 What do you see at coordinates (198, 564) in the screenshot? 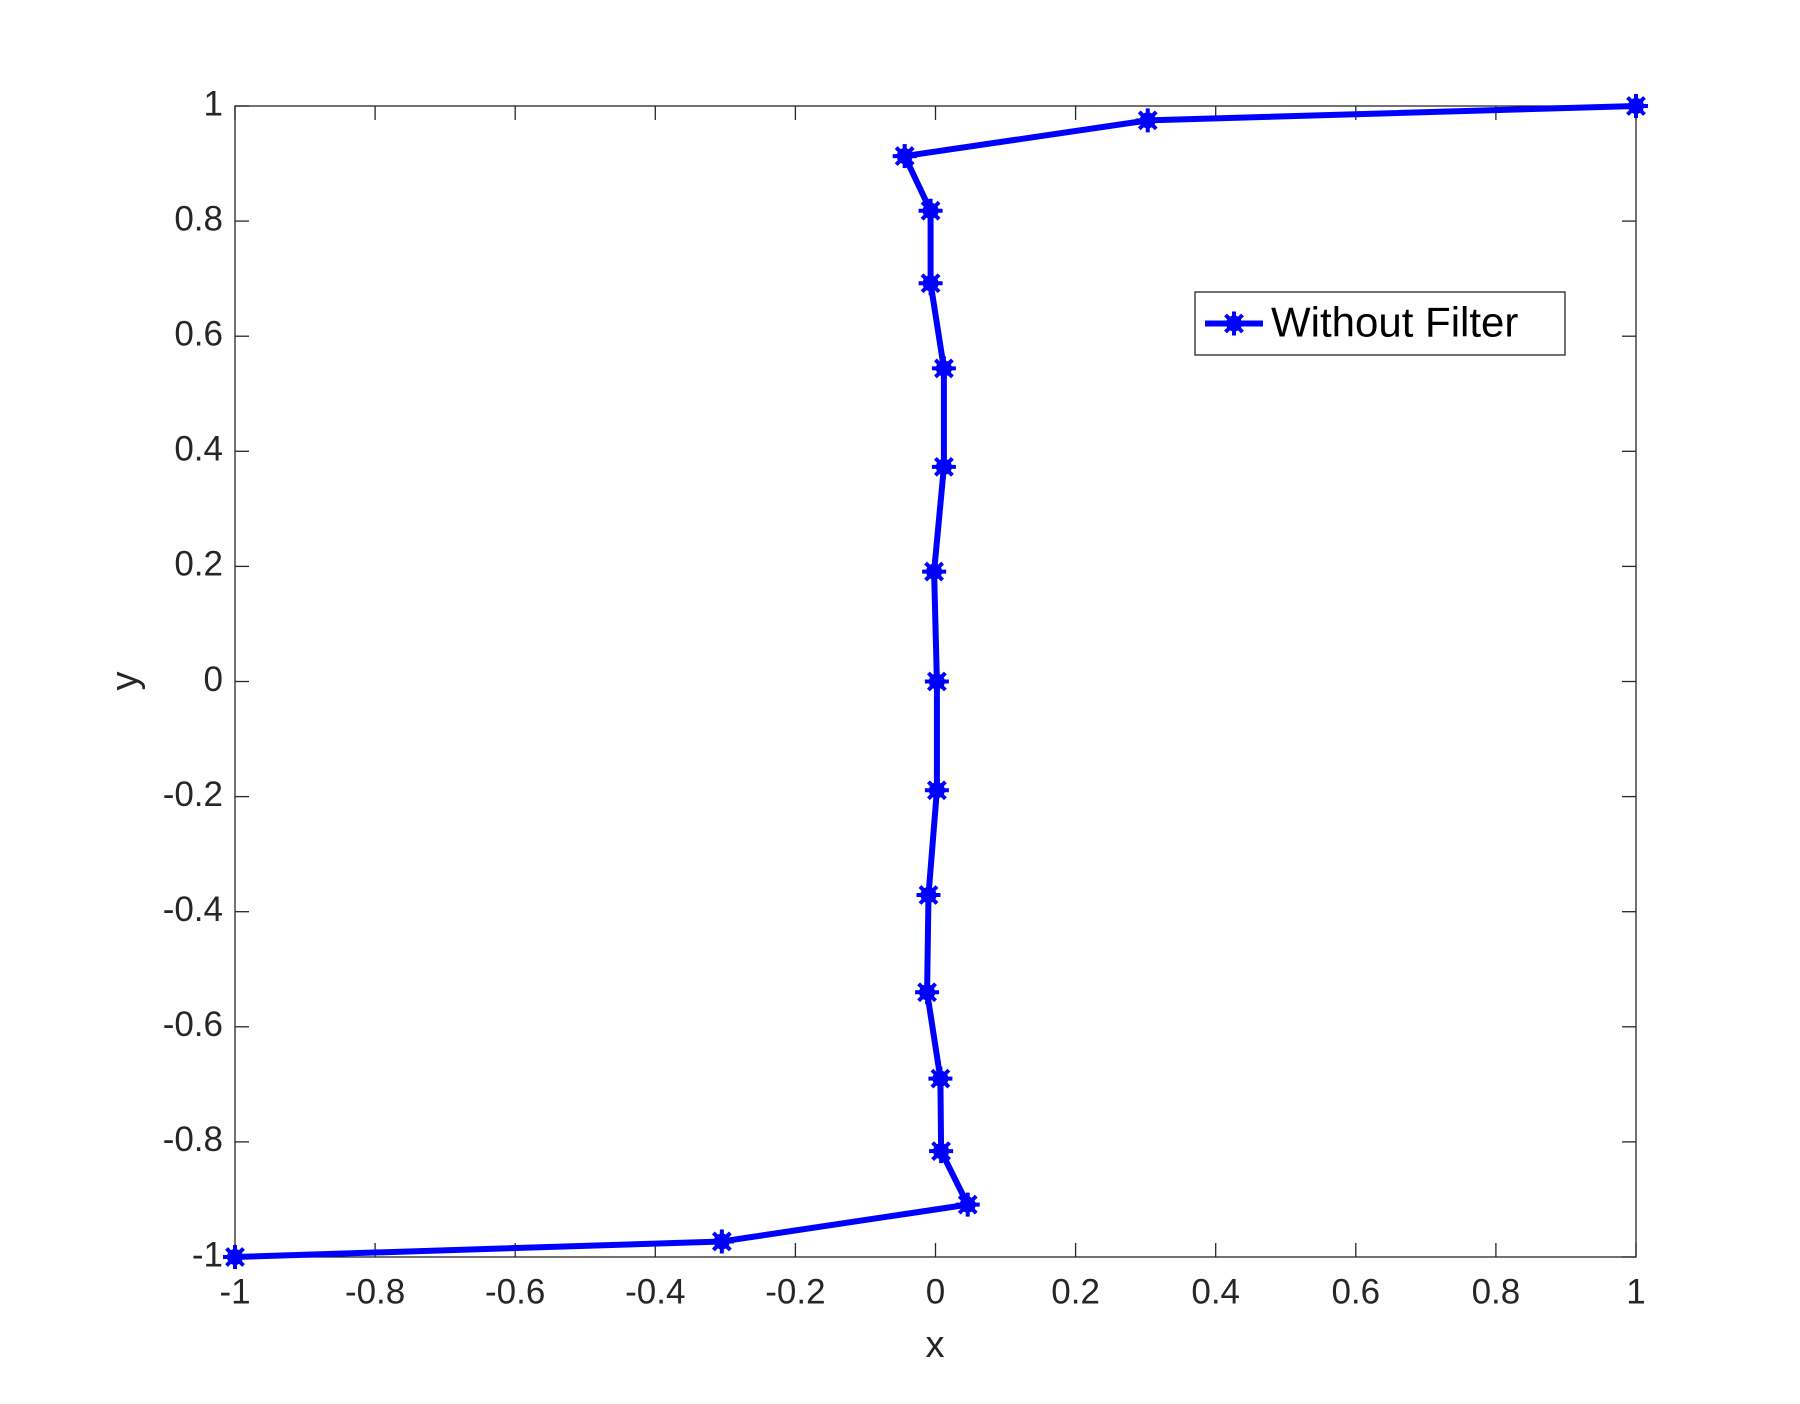
I see `y-tick-label: 0.2` at bounding box center [198, 564].